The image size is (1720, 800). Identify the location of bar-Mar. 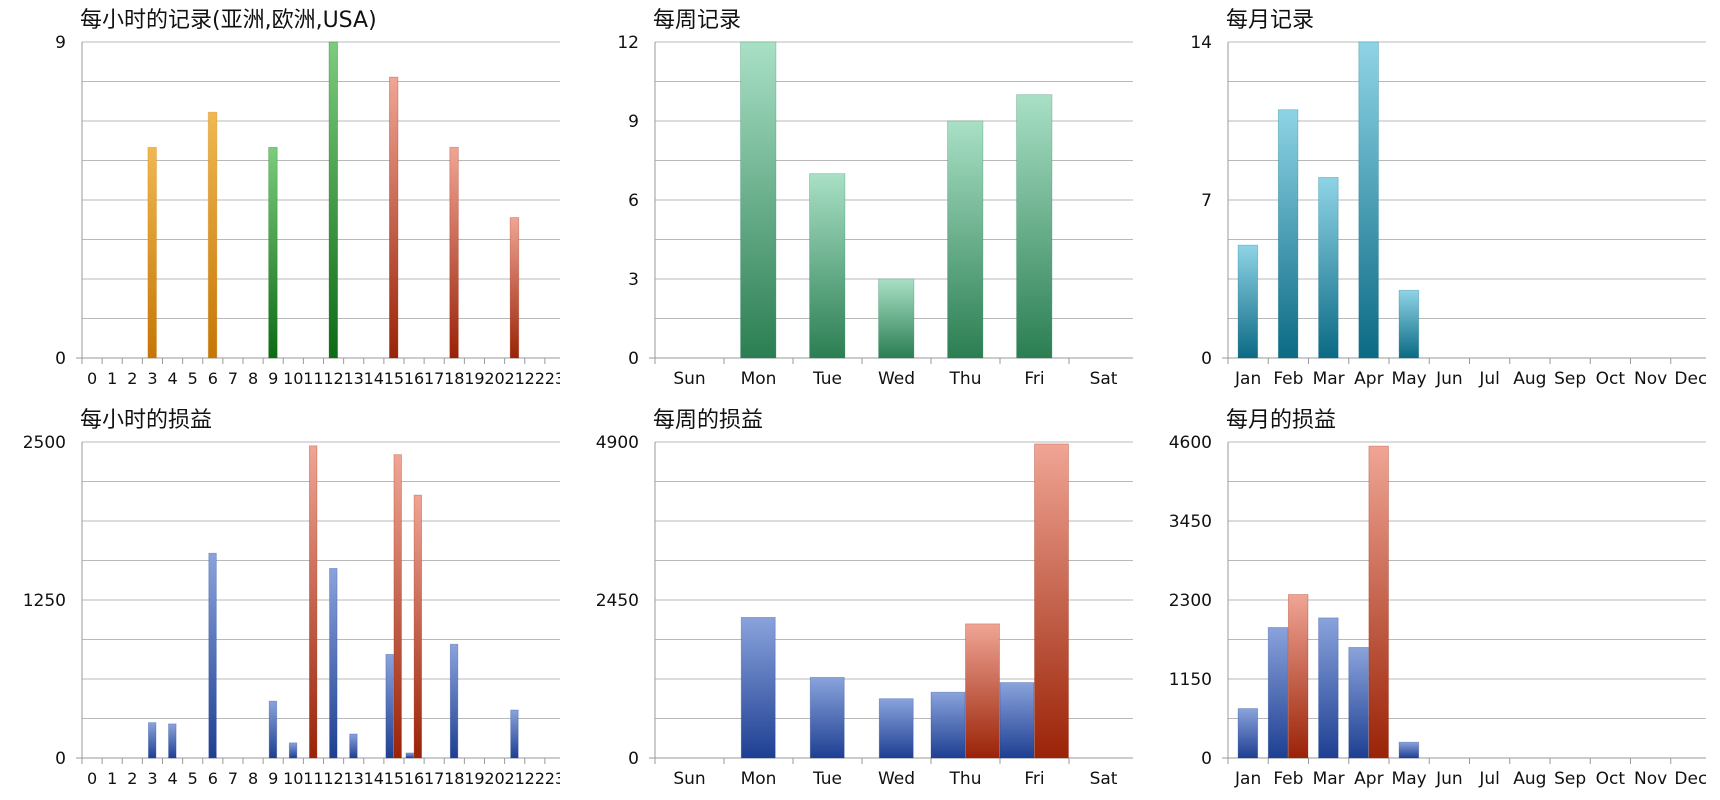
(1328, 688).